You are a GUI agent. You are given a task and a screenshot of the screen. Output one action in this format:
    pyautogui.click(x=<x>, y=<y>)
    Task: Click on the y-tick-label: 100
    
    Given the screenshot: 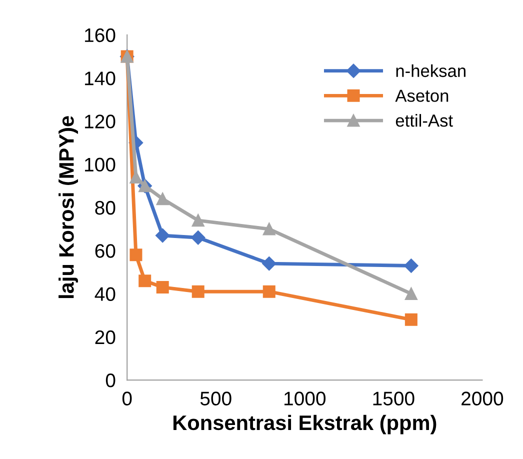 What is the action you would take?
    pyautogui.click(x=100, y=165)
    